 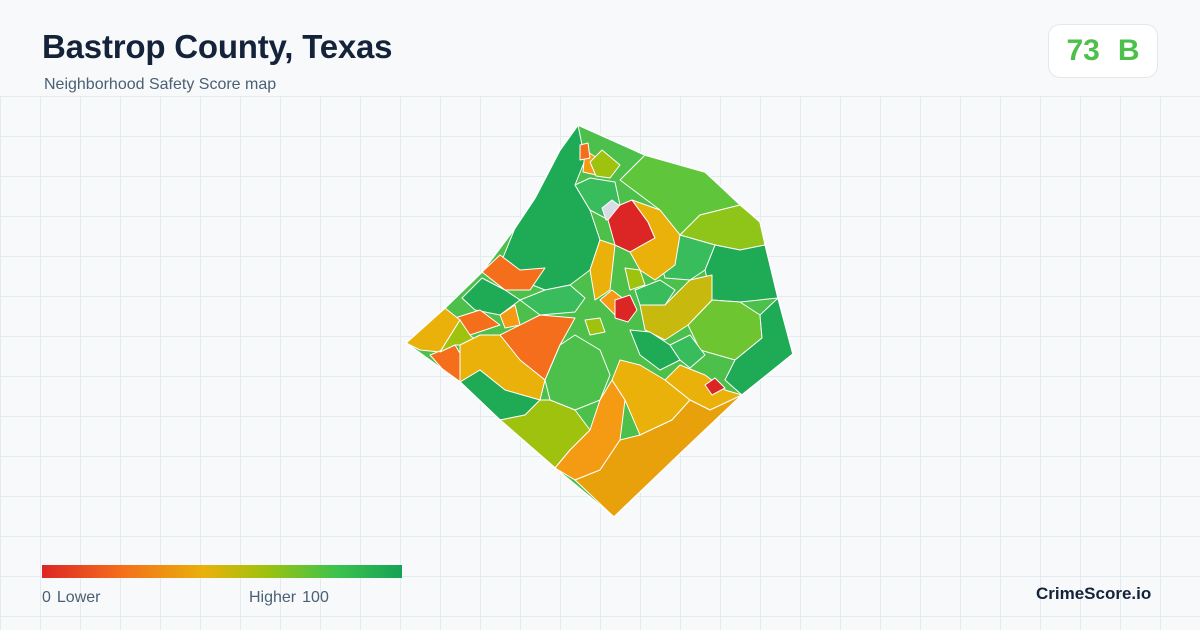 I want to click on overall-score-card: 73 B, so click(x=1103, y=51).